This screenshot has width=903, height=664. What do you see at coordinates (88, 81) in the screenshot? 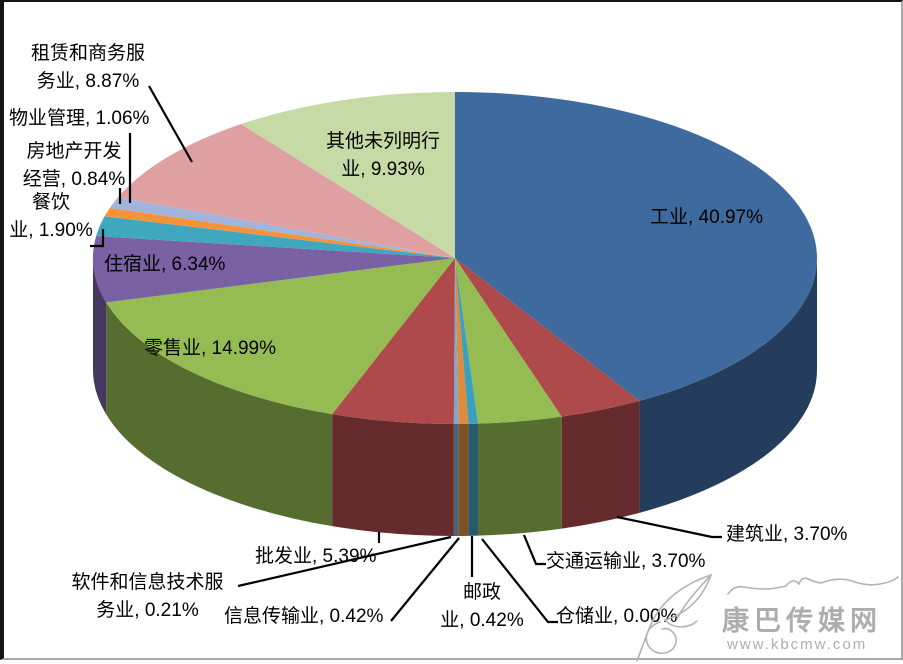
I see `pie-label-line: 务业, 8.87%` at bounding box center [88, 81].